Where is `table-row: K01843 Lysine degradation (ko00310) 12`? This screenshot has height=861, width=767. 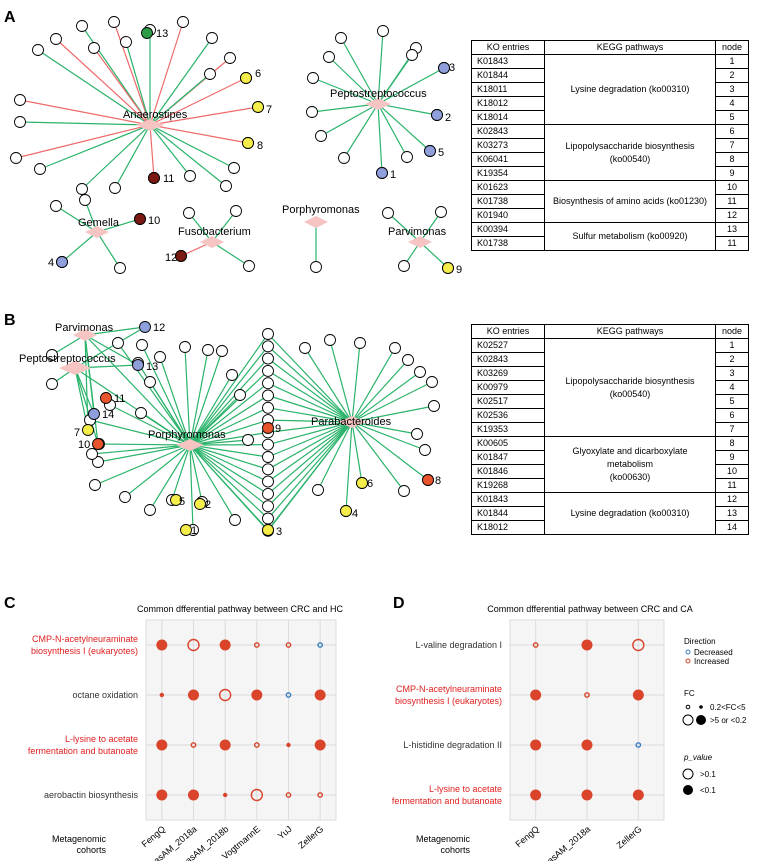
table-row: K01843 Lysine degradation (ko00310) 12 is located at coordinates (610, 513).